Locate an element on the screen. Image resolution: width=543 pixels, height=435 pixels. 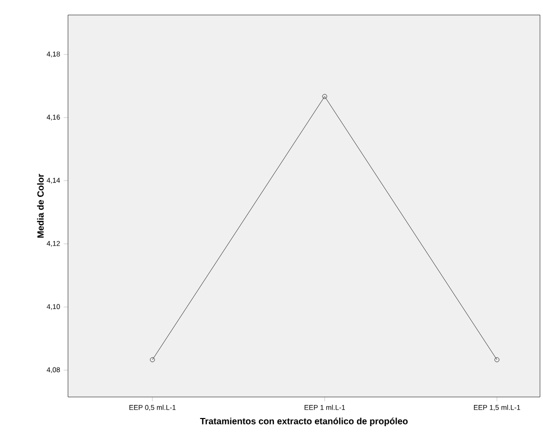
y-axis-title: Media de Color is located at coordinates (40, 206).